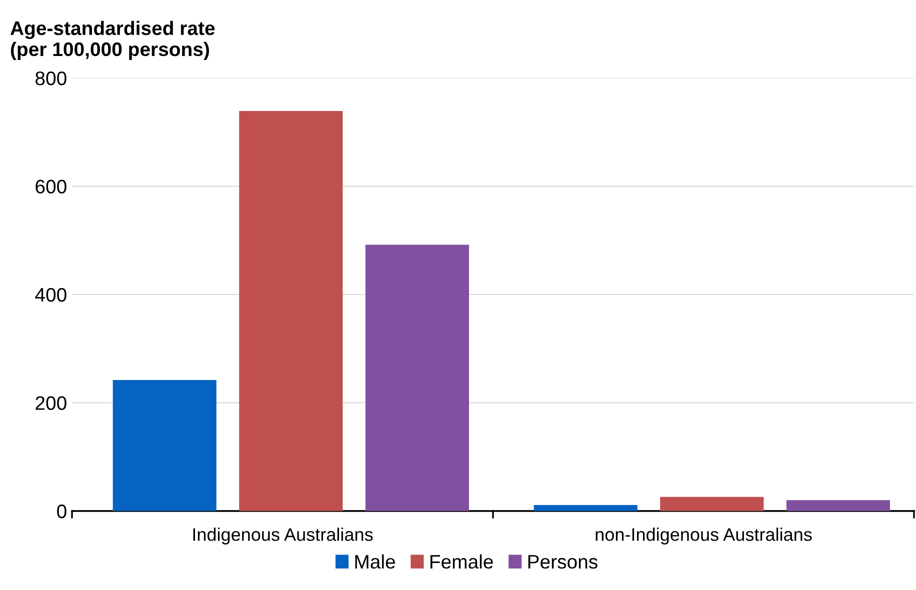 This screenshot has width=916, height=590. What do you see at coordinates (51, 78) in the screenshot?
I see `y-tick-label: 800` at bounding box center [51, 78].